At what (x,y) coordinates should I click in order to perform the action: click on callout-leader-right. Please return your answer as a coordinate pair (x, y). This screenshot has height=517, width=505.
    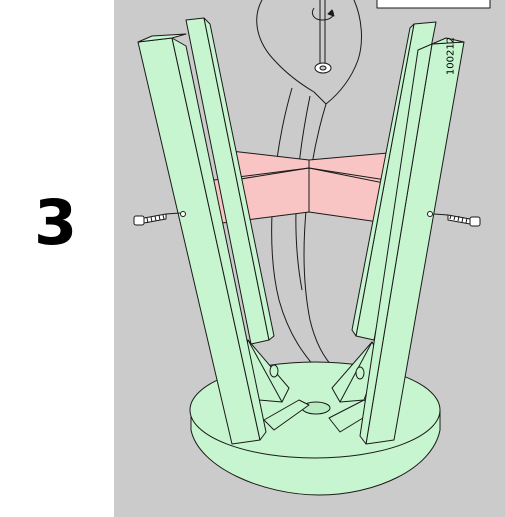
    Looking at the image, I should click on (319, 236).